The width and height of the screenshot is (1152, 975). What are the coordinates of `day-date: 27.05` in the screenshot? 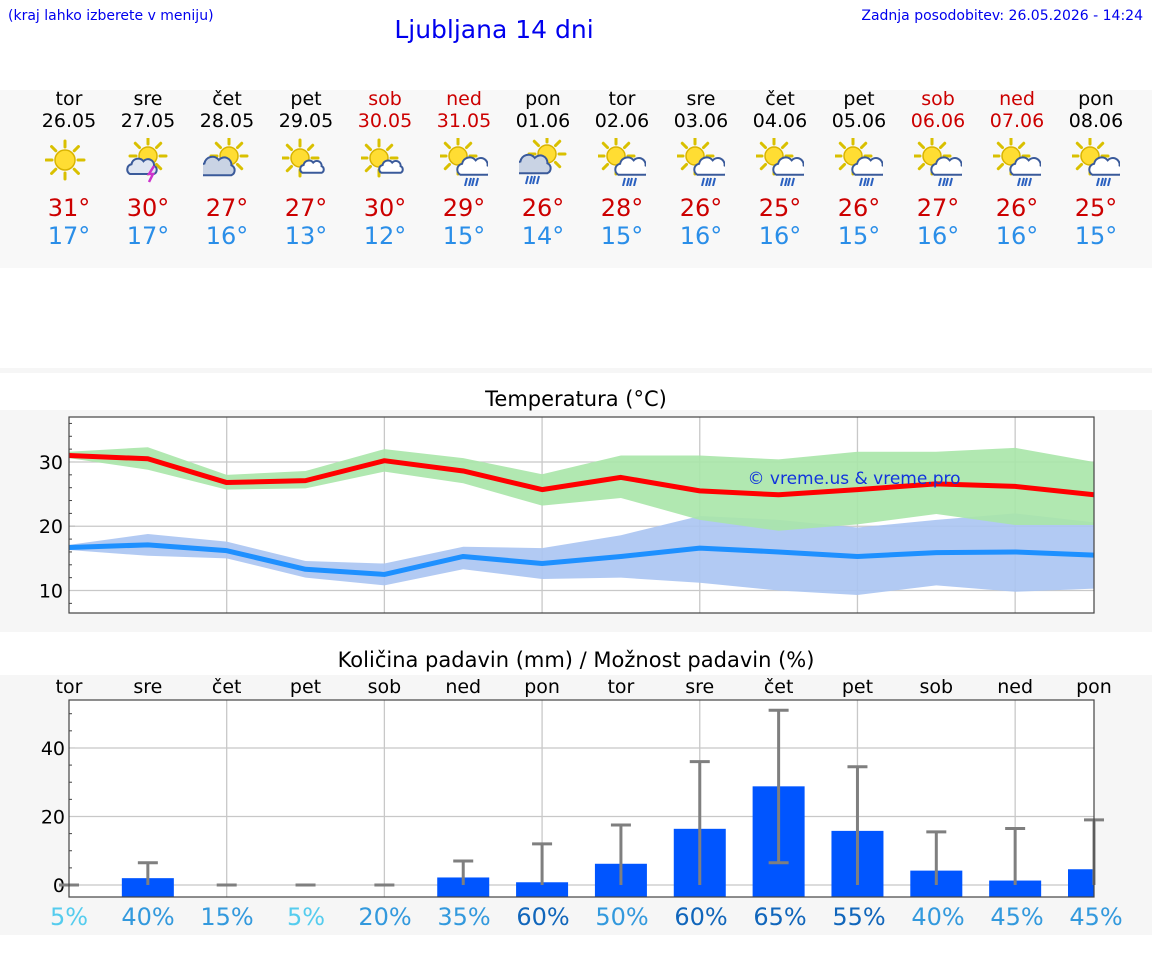 It's located at (148, 121).